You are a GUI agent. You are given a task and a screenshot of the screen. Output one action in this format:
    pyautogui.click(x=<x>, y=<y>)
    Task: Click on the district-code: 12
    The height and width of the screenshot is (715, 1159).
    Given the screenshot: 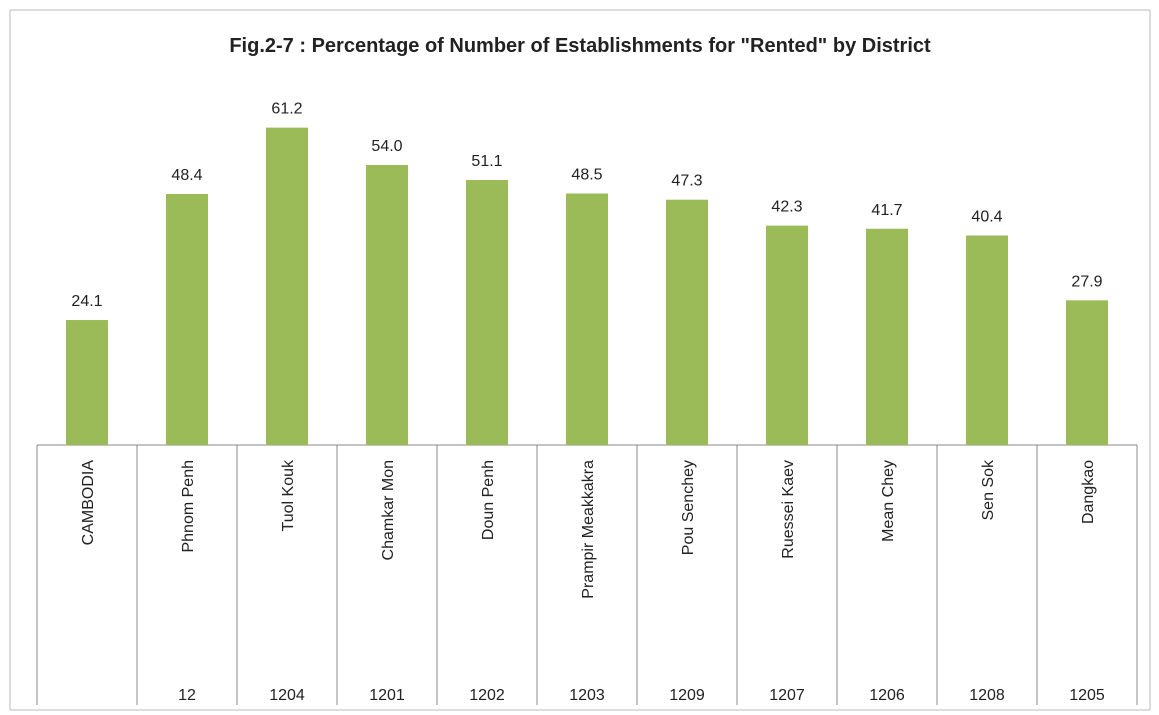 What is the action you would take?
    pyautogui.click(x=187, y=695)
    